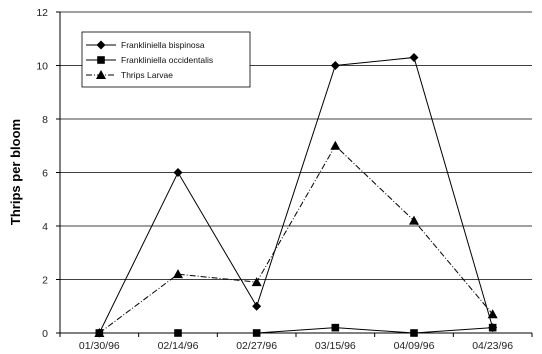  What do you see at coordinates (178, 346) in the screenshot?
I see `x-tick-label: 02/14/96` at bounding box center [178, 346].